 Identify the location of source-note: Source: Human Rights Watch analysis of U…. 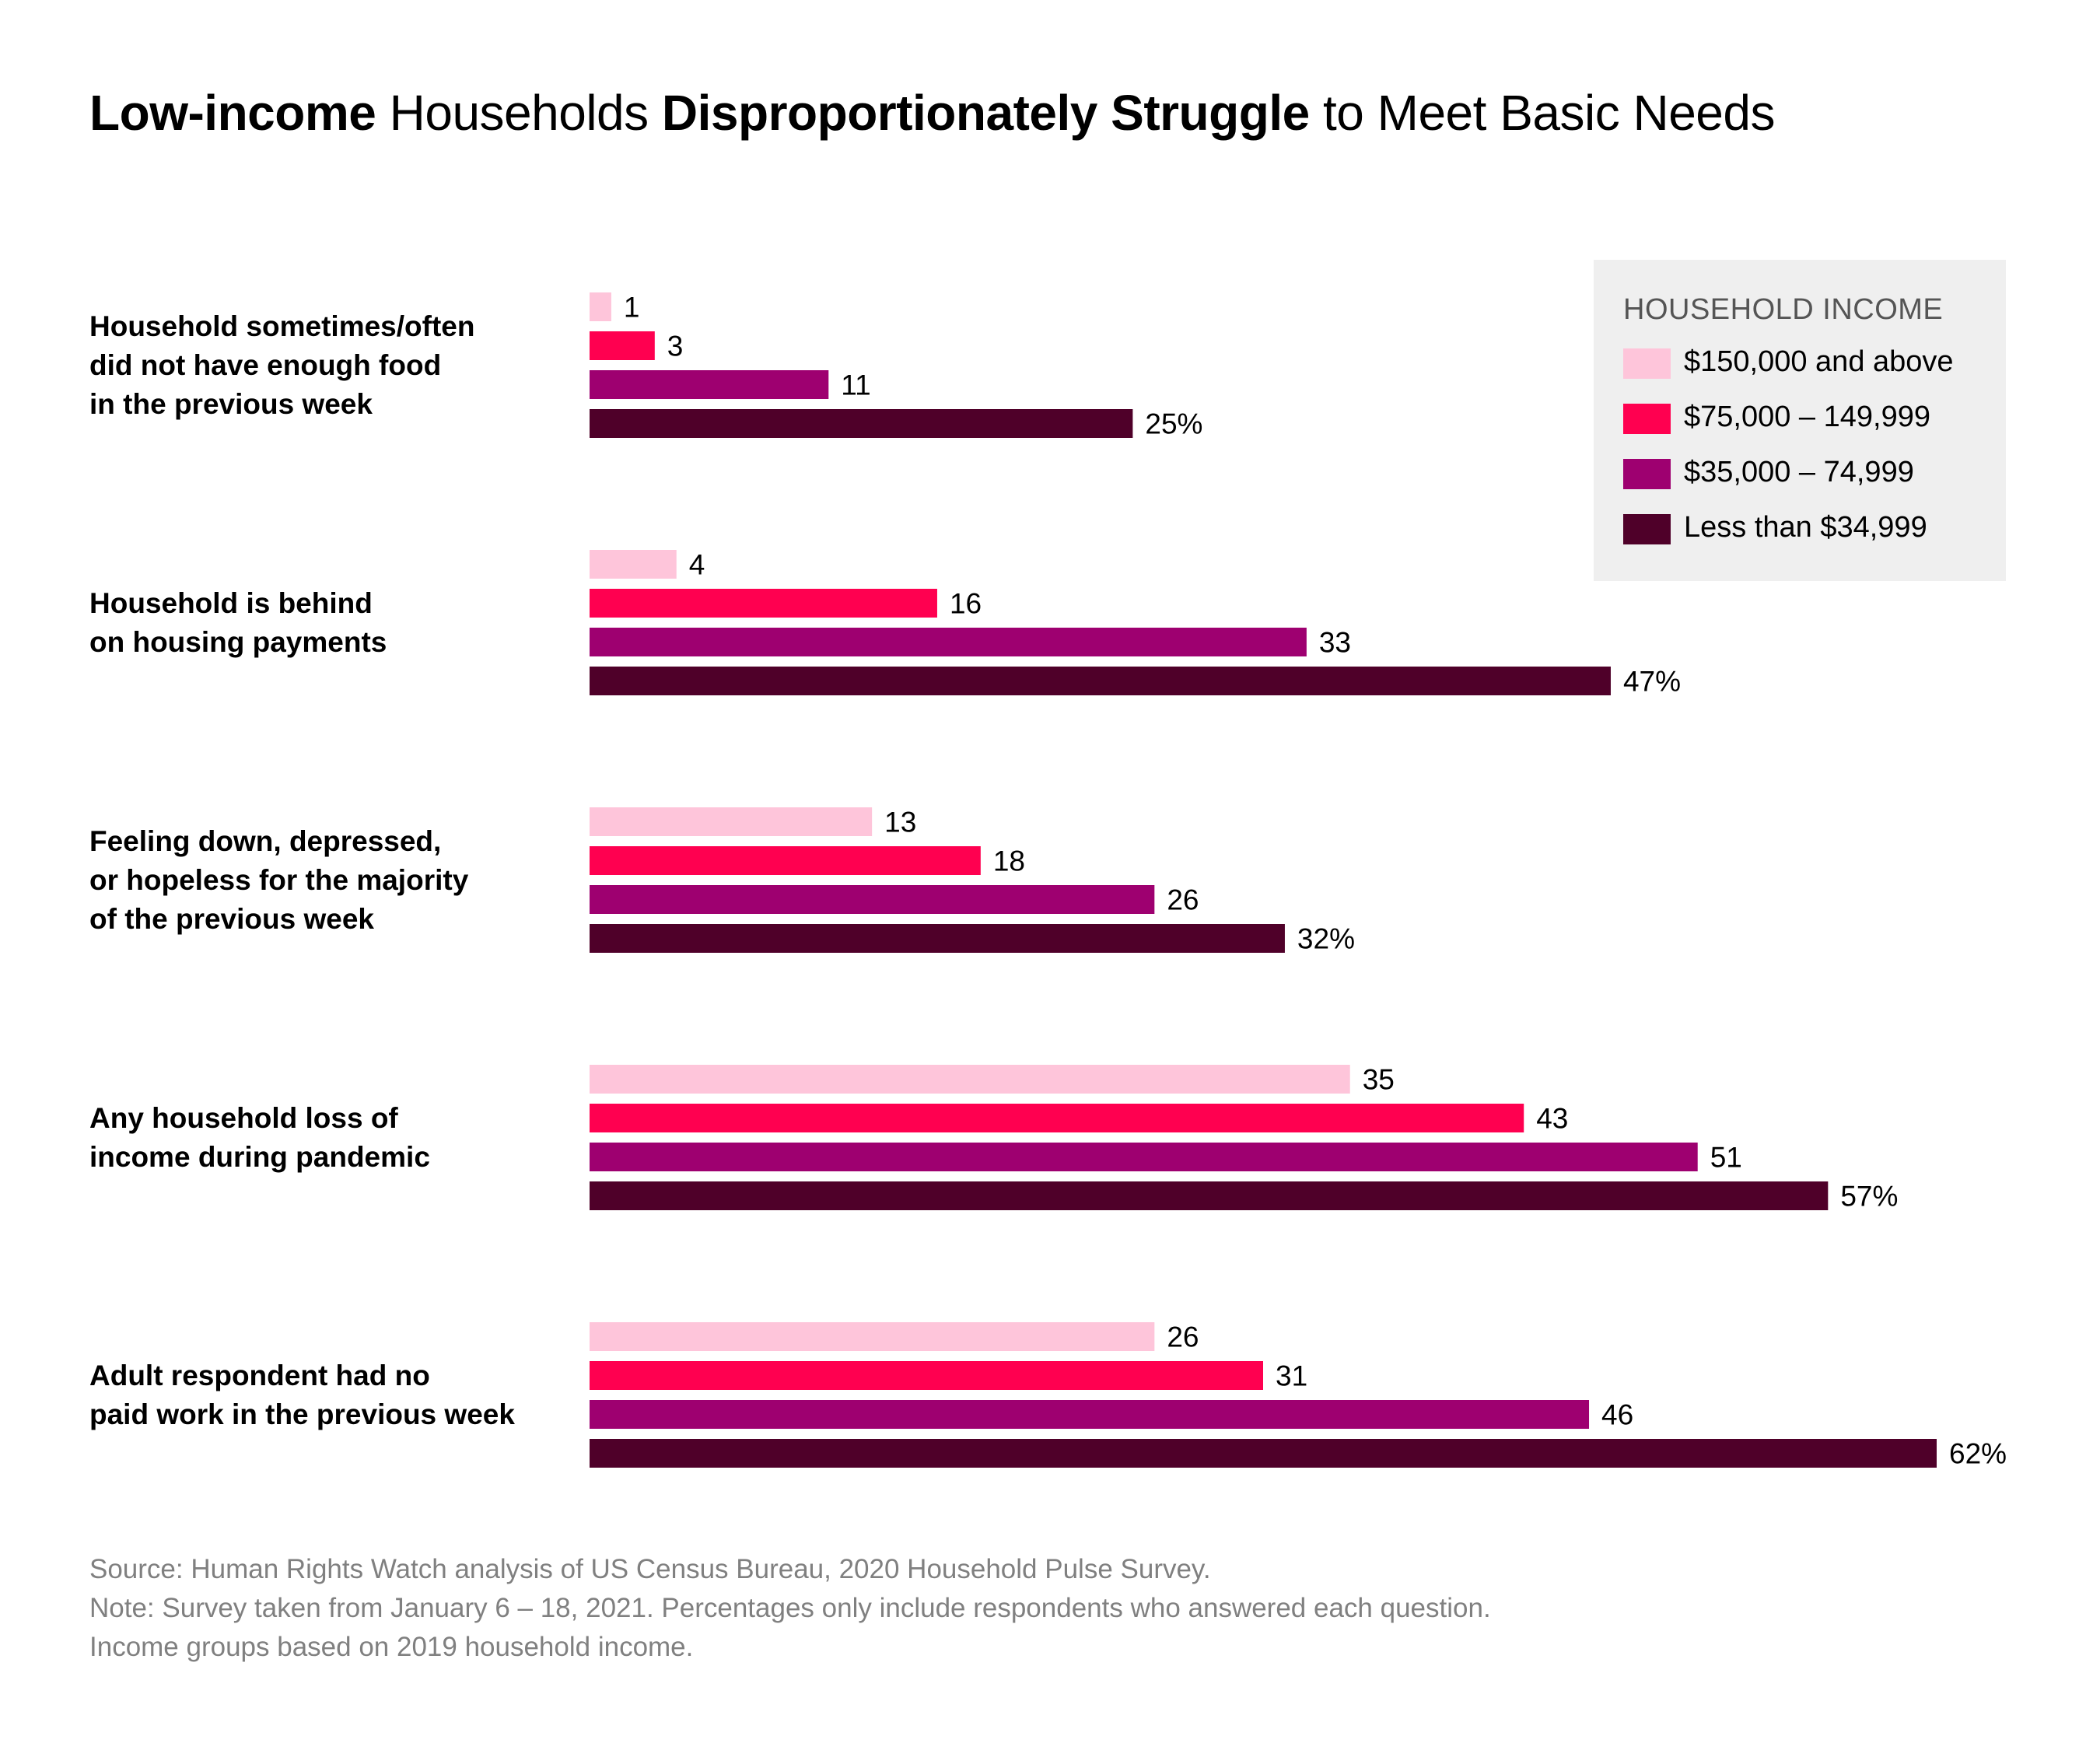
(650, 1569).